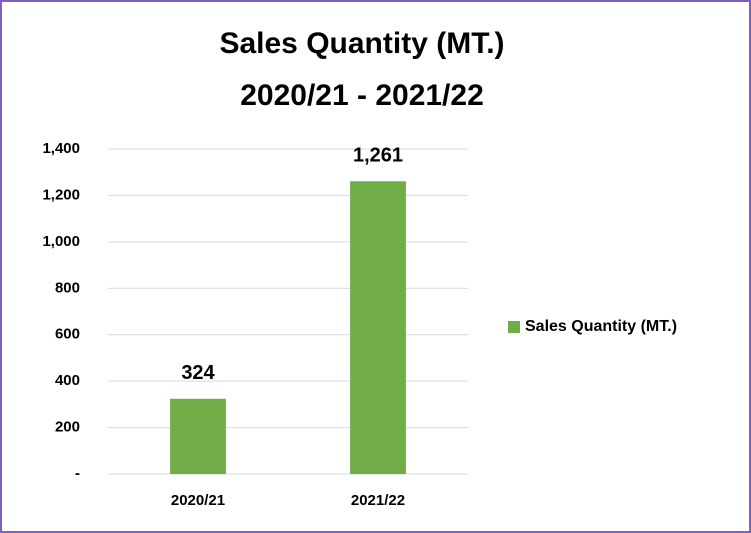  Describe the element at coordinates (77, 473) in the screenshot. I see `y-tick-label: -` at that location.